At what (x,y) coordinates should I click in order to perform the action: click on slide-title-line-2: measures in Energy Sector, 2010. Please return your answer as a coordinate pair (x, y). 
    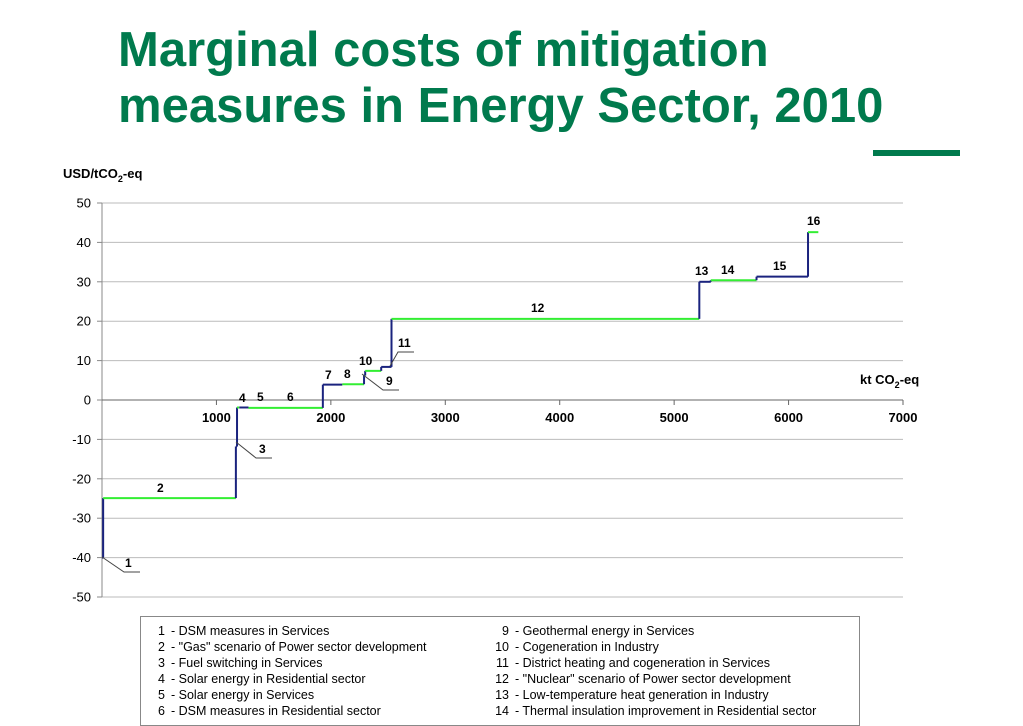
    Looking at the image, I should click on (501, 106).